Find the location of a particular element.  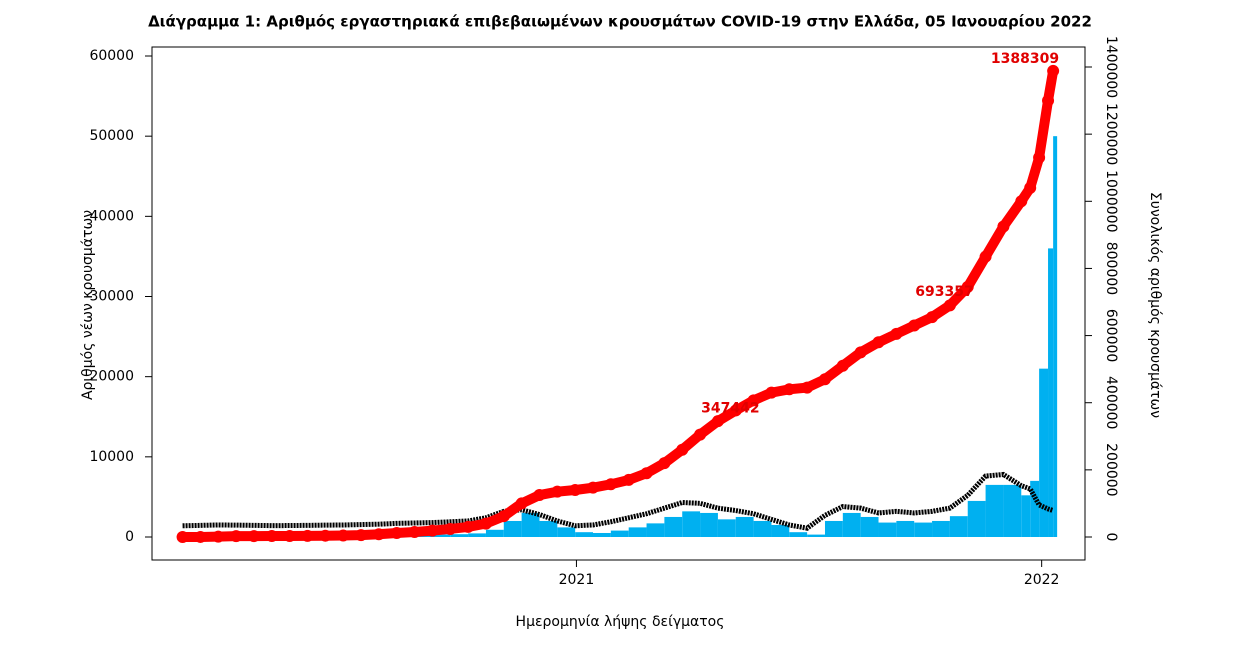

annotation: 347442 is located at coordinates (730, 408).